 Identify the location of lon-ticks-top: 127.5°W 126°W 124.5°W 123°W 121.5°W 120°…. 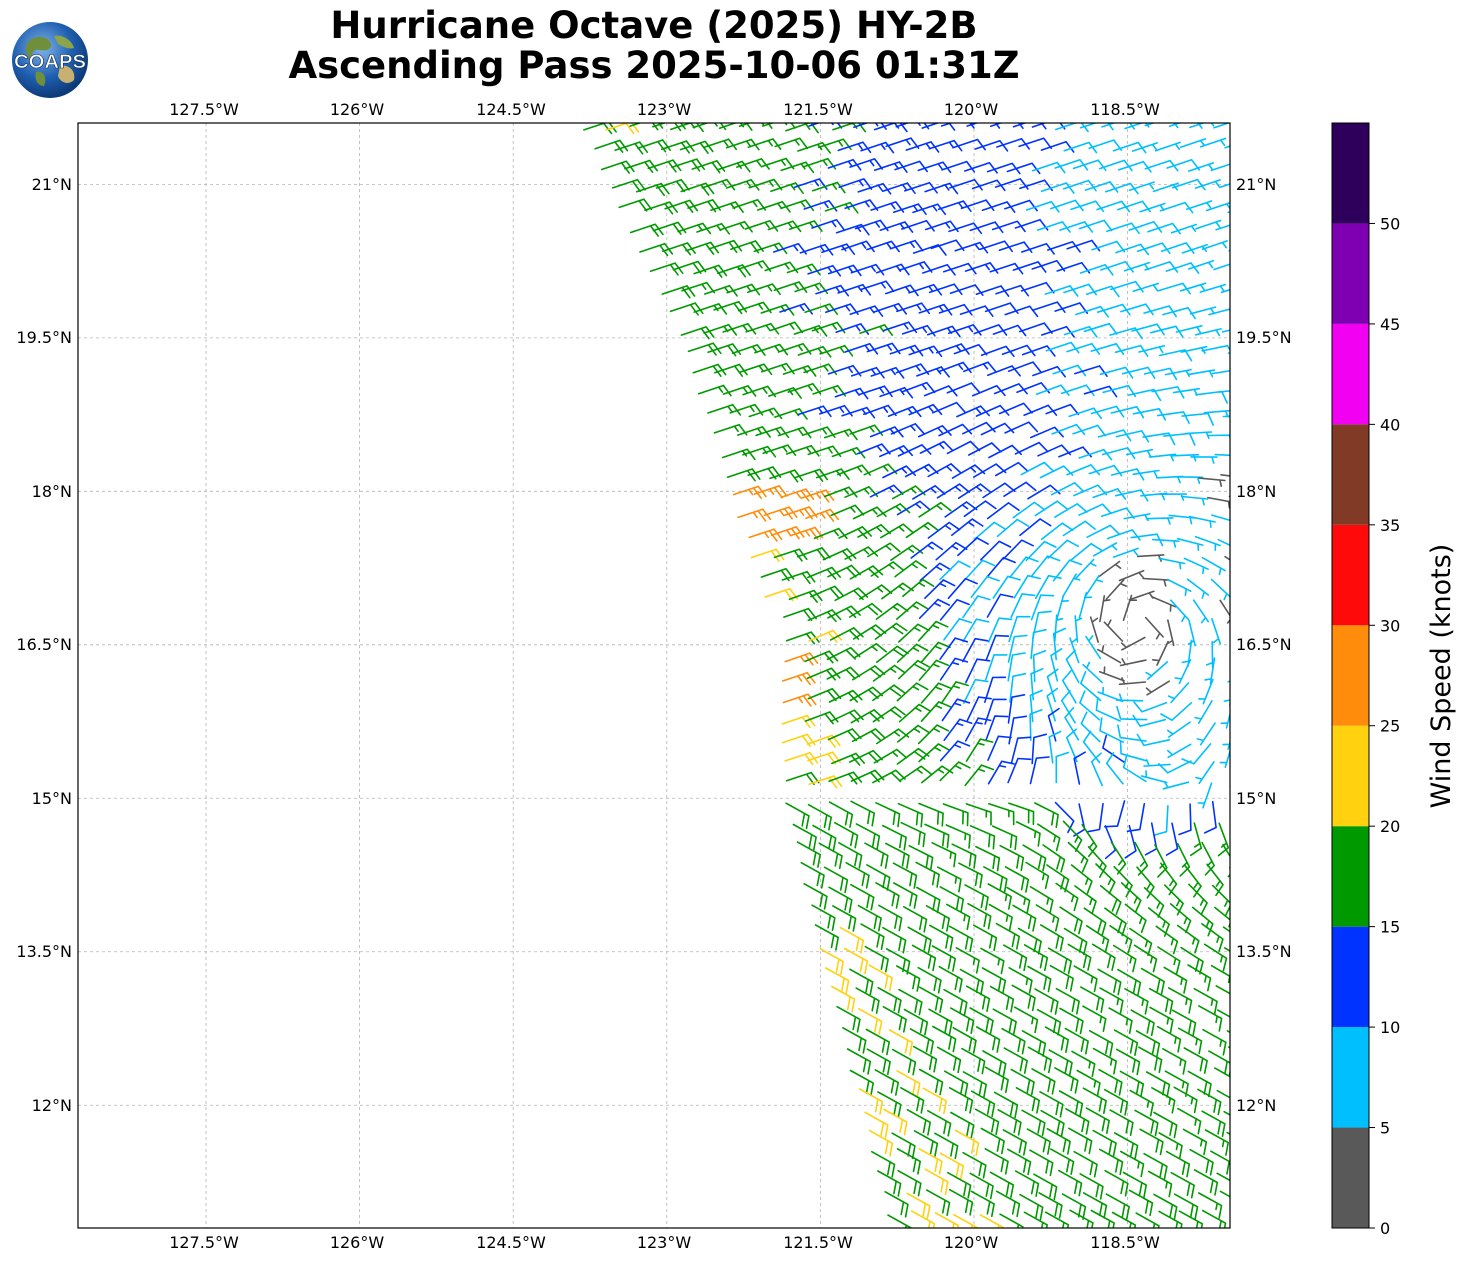
(664, 109).